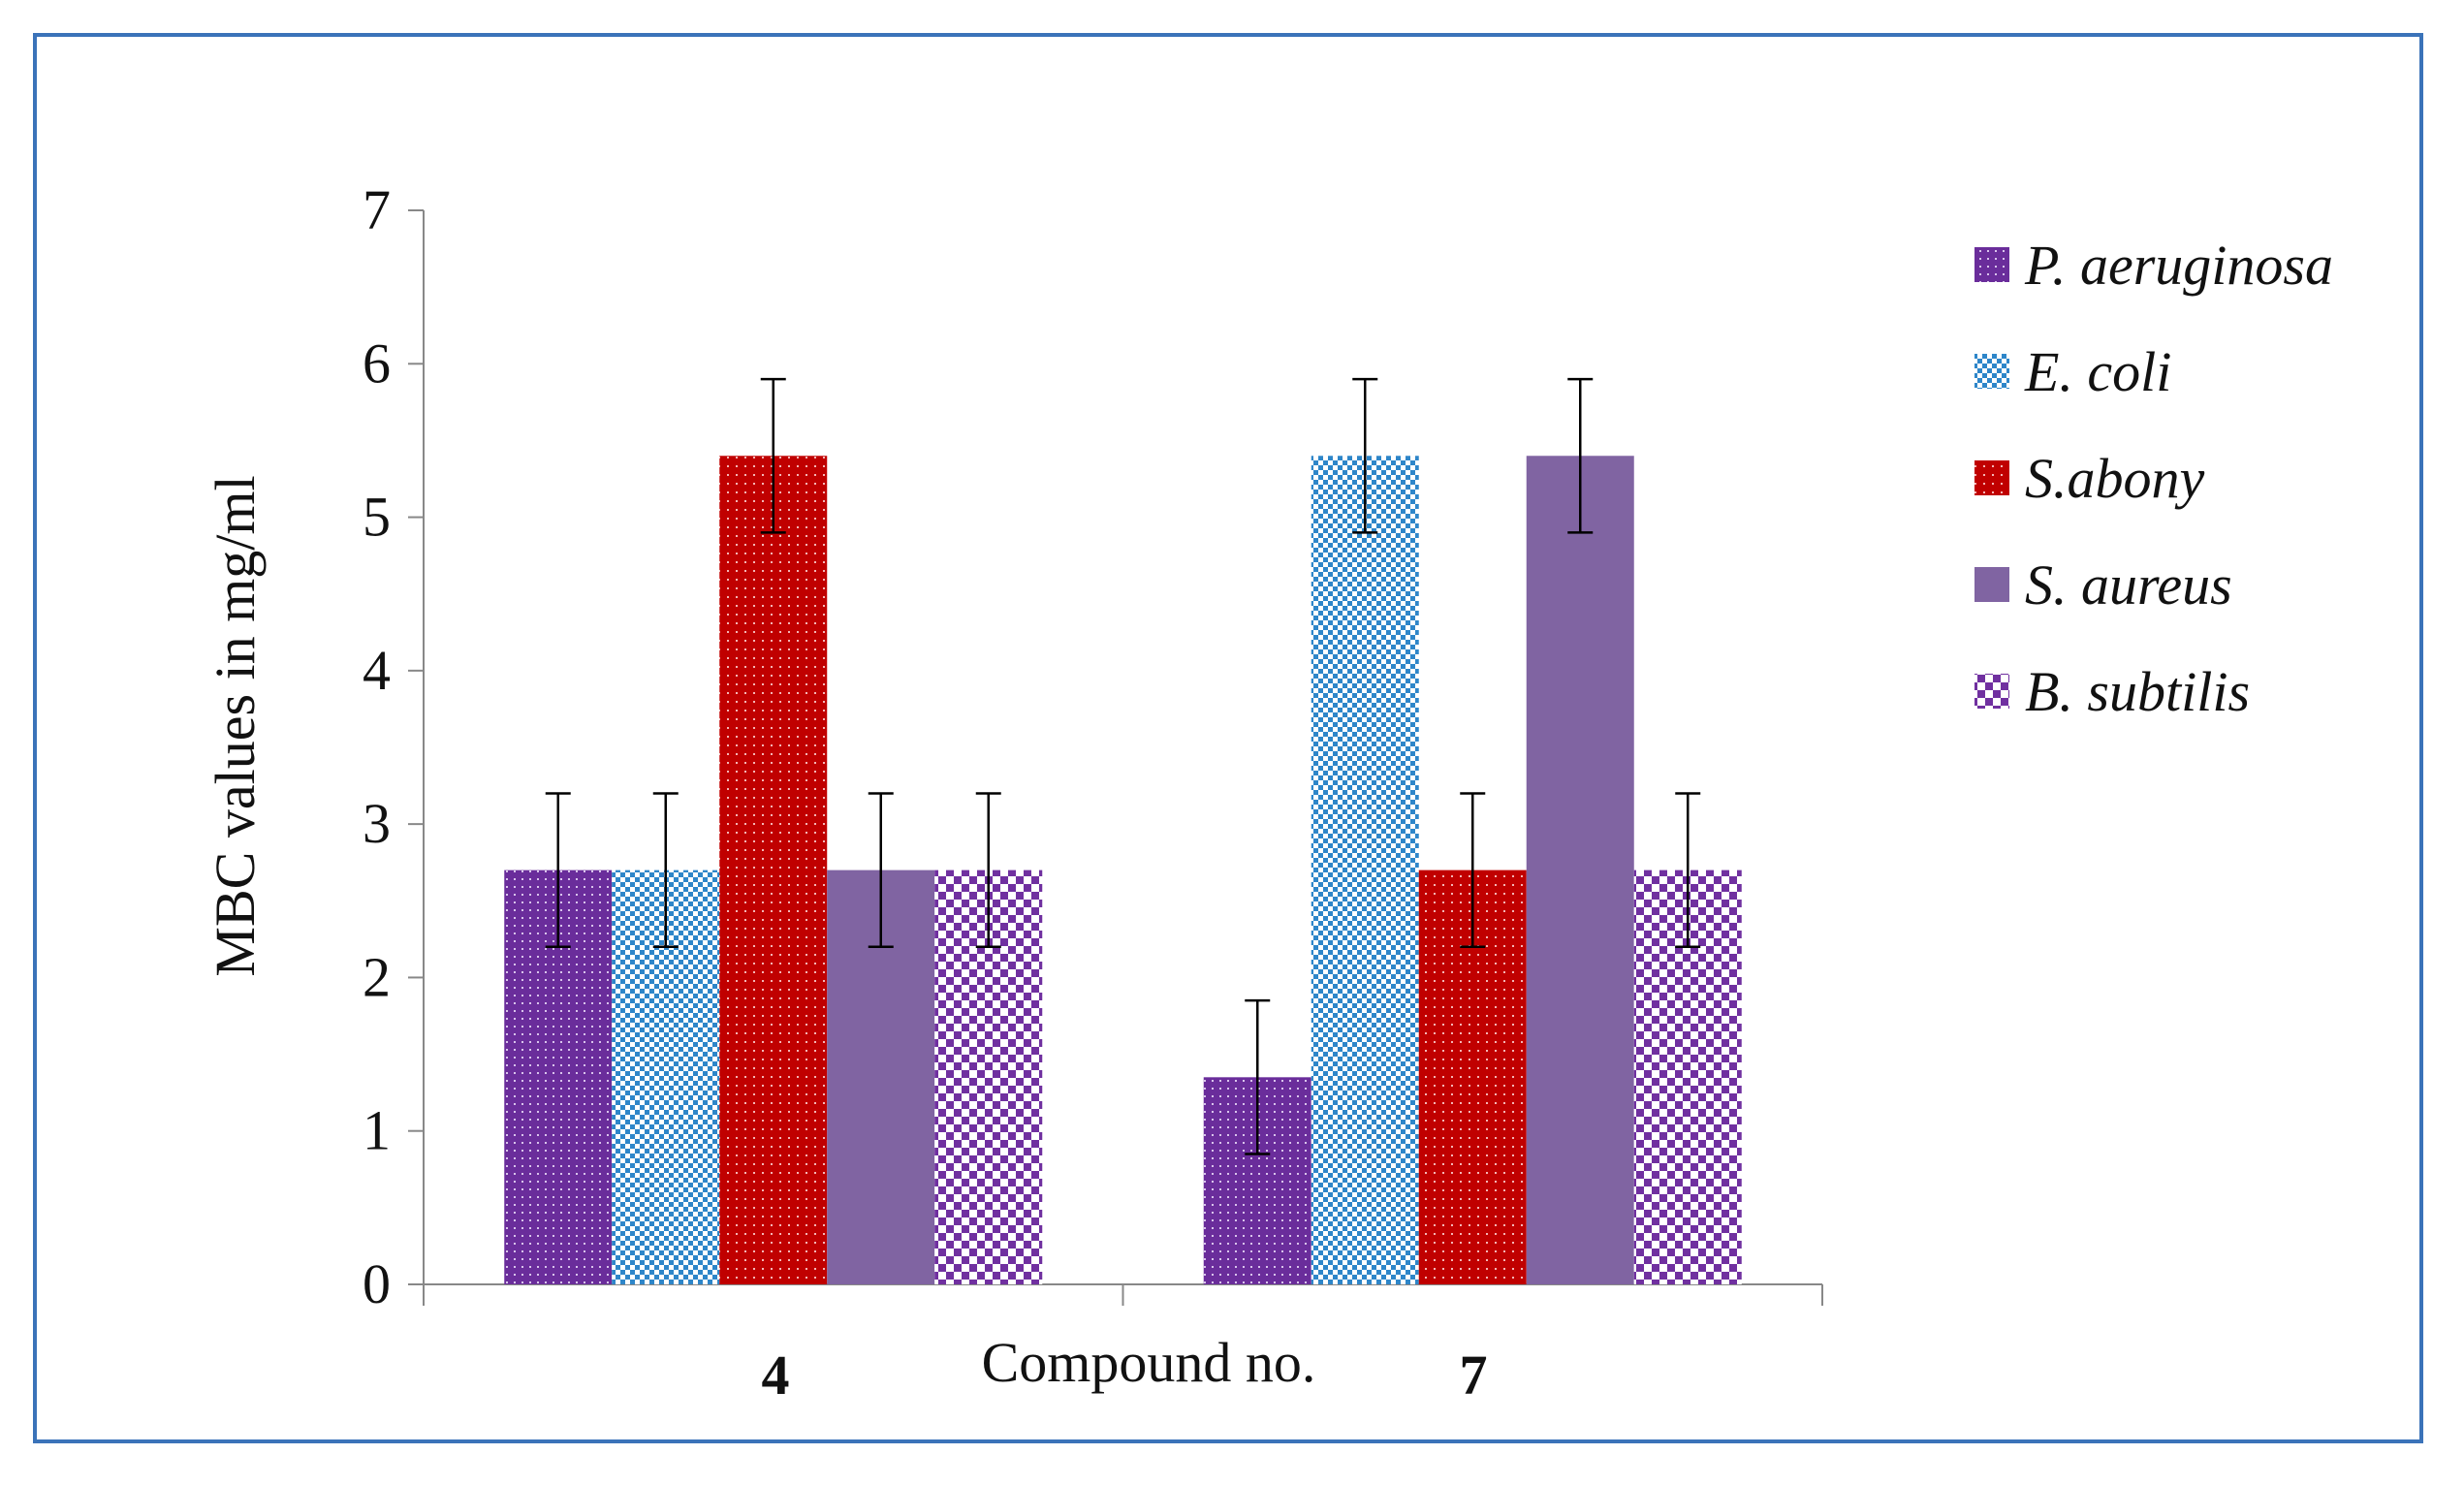 The height and width of the screenshot is (1486, 2464). What do you see at coordinates (2128, 585) in the screenshot?
I see `legend-label: S. aureus` at bounding box center [2128, 585].